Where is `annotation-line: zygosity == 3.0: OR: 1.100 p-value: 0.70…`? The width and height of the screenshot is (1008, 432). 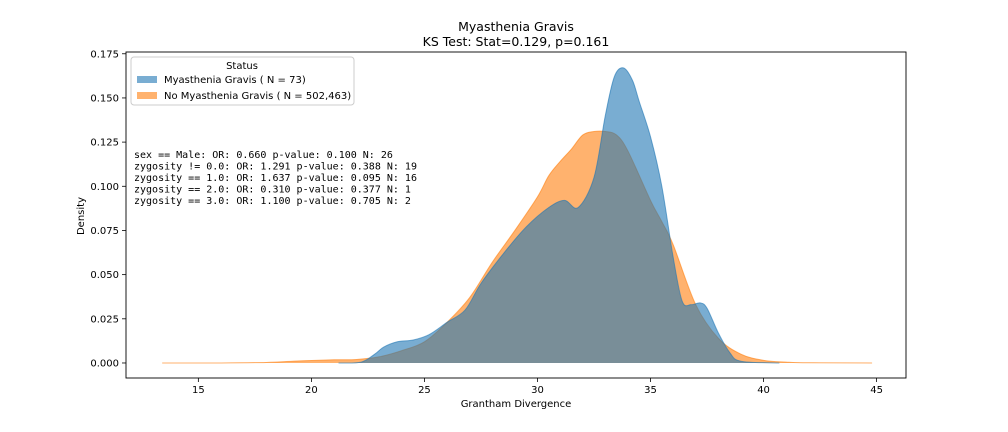 annotation-line: zygosity == 3.0: OR: 1.100 p-value: 0.70… is located at coordinates (272, 201).